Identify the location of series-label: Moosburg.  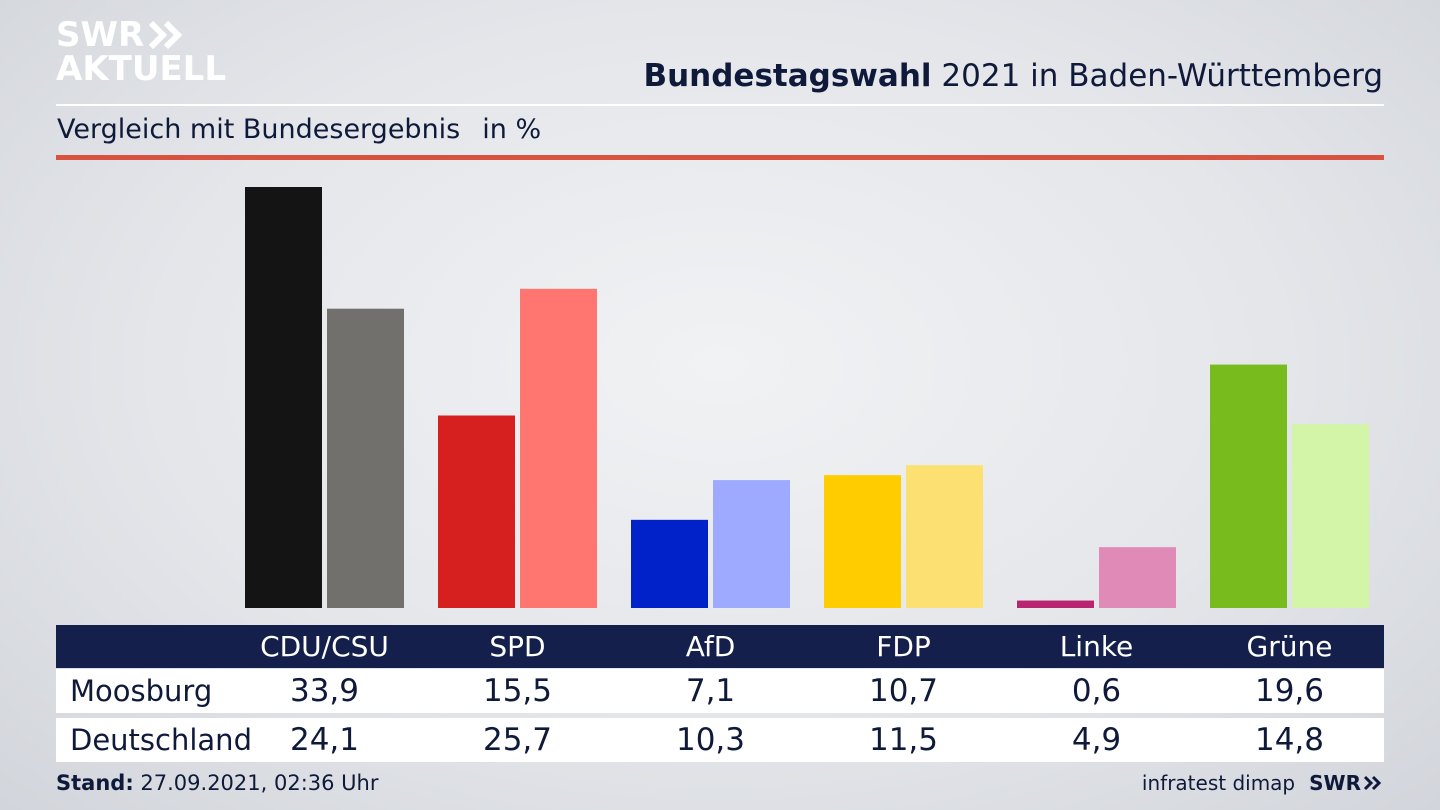
(141, 691).